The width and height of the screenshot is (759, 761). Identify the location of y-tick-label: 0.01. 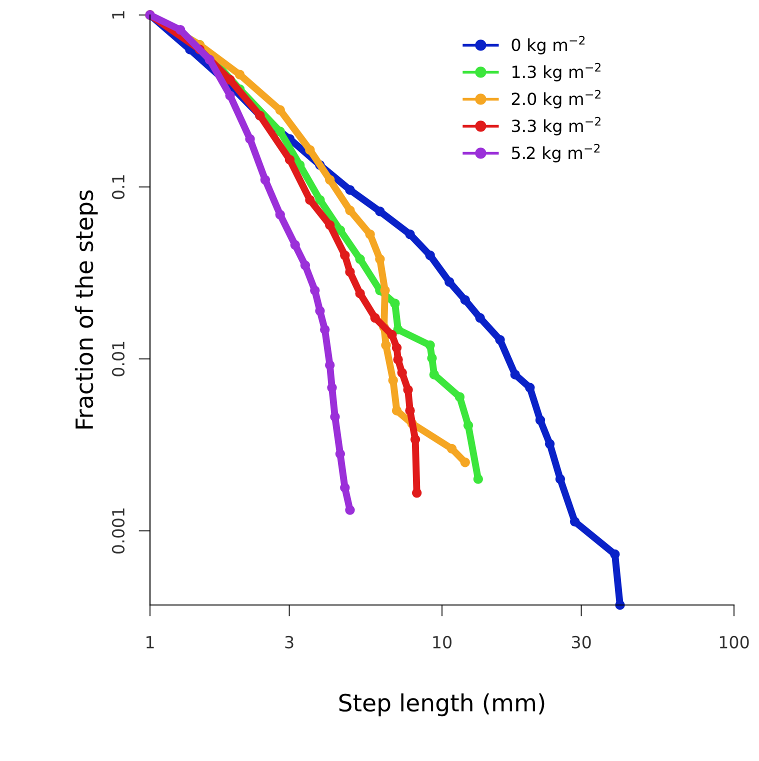
(118, 359).